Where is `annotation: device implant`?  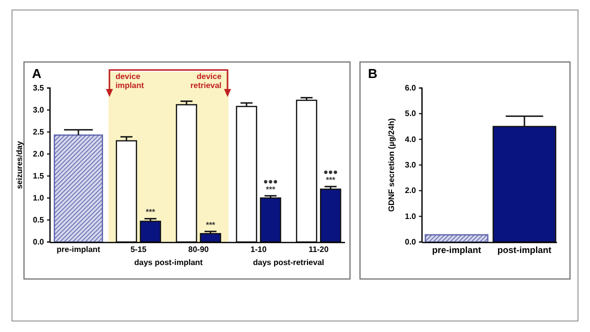 annotation: device implant is located at coordinates (129, 81).